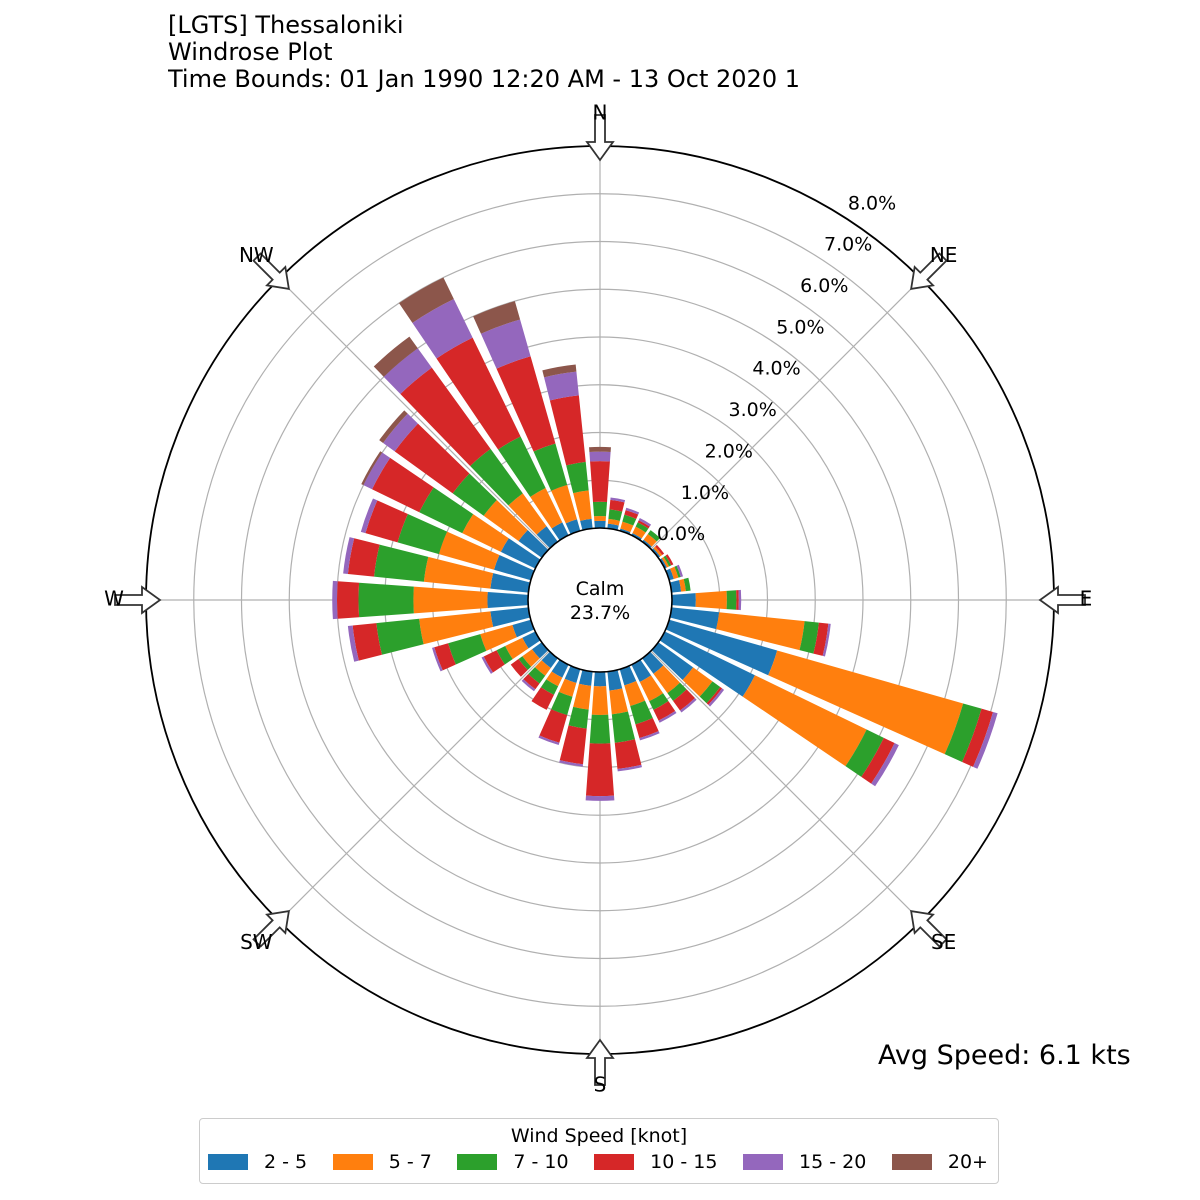 This screenshot has height=1200, width=1200. I want to click on calm-circle, so click(600, 600).